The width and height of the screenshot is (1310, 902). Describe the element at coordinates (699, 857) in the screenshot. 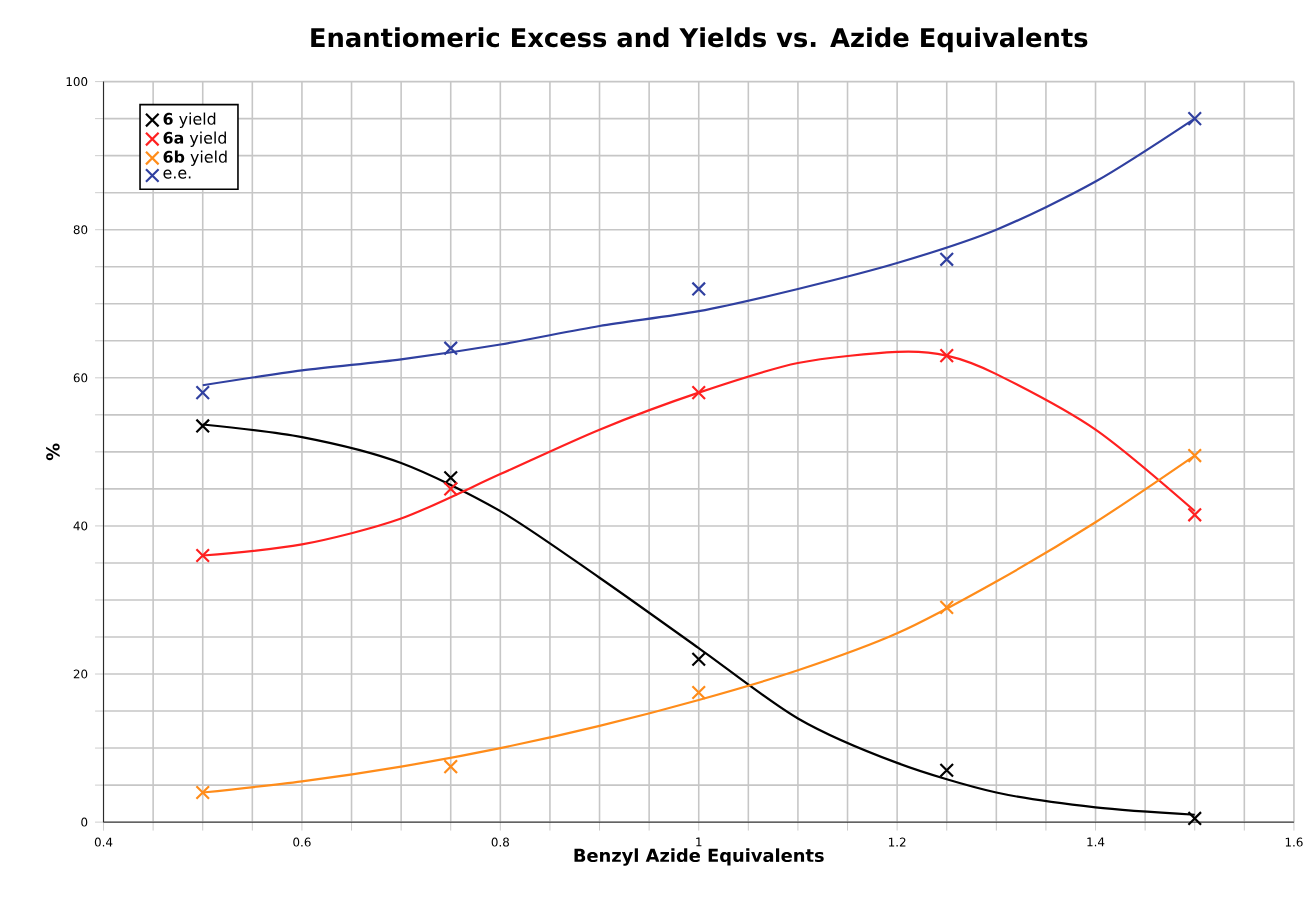

I see `x-axis-title: Benzyl Azide Equivalents` at that location.